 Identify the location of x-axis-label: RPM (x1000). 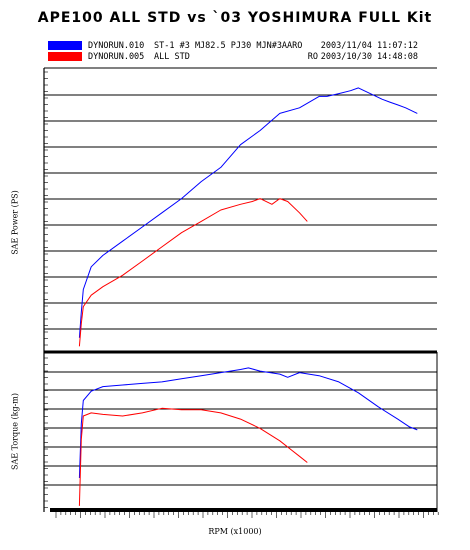
(235, 531).